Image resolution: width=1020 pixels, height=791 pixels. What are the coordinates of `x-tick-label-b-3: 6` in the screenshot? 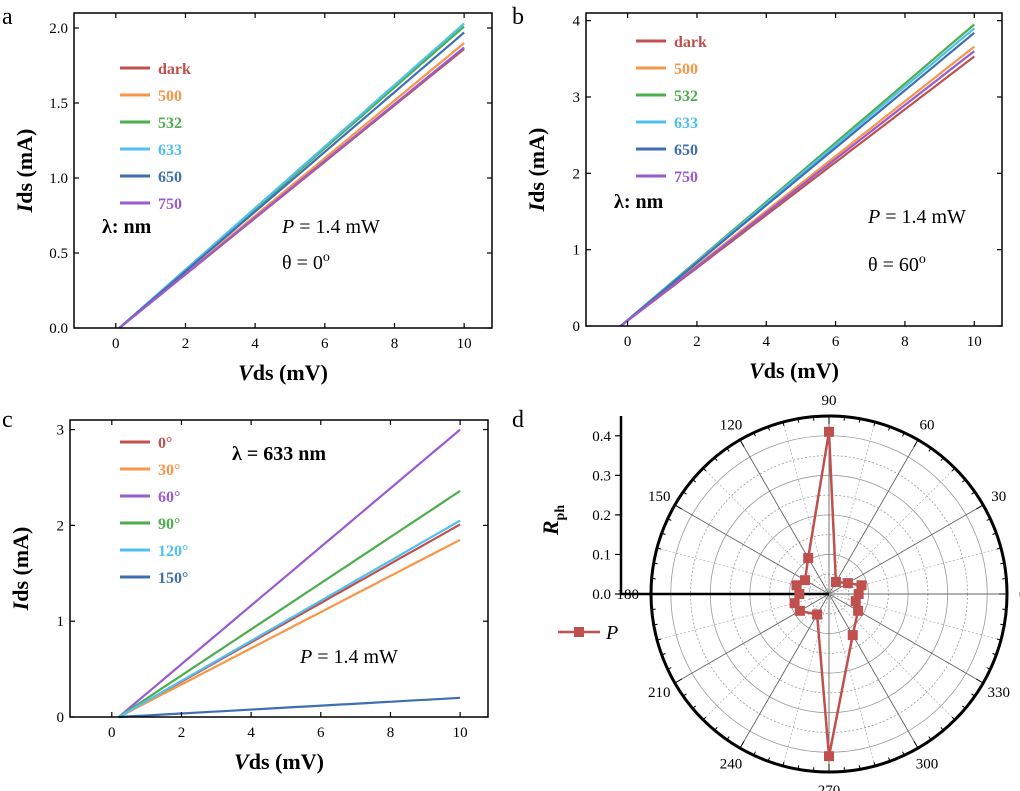 It's located at (836, 342).